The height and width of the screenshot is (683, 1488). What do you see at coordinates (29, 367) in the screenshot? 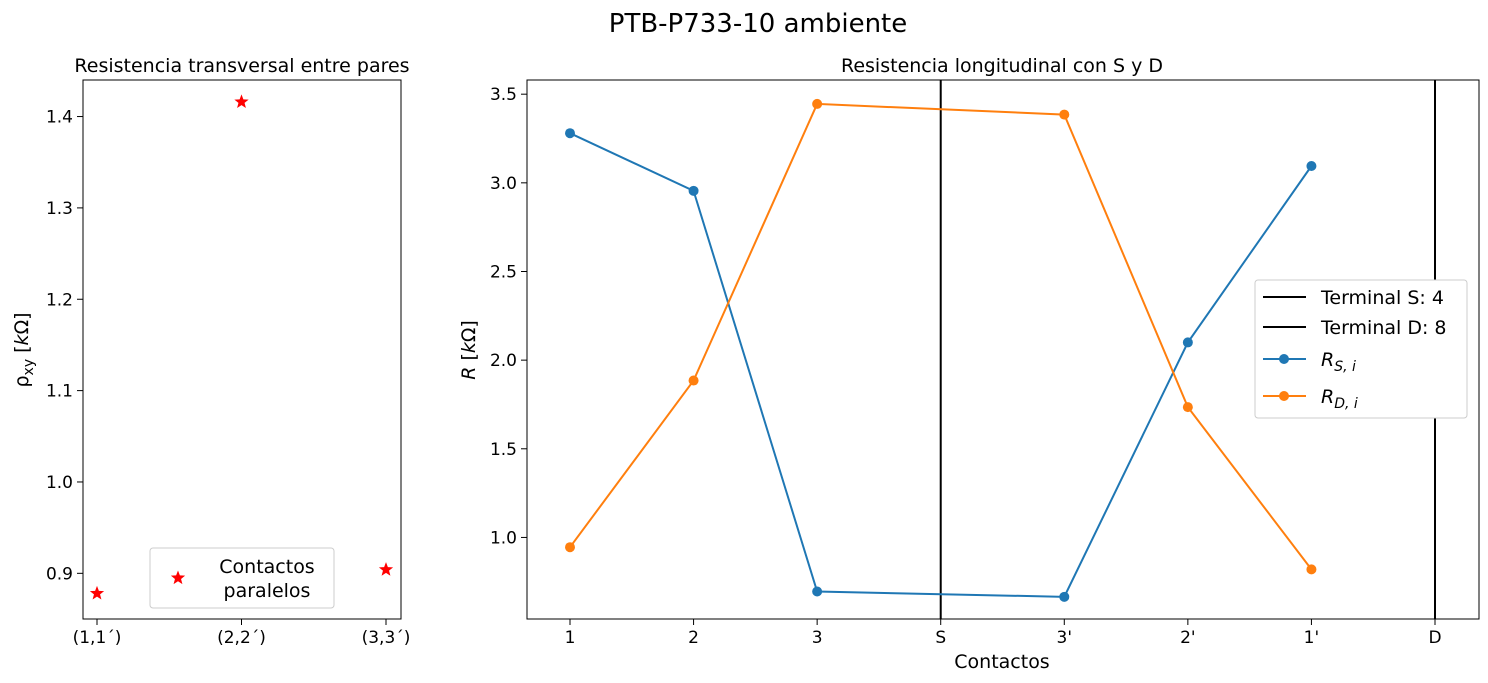
I see `rho-subscript: xy` at bounding box center [29, 367].